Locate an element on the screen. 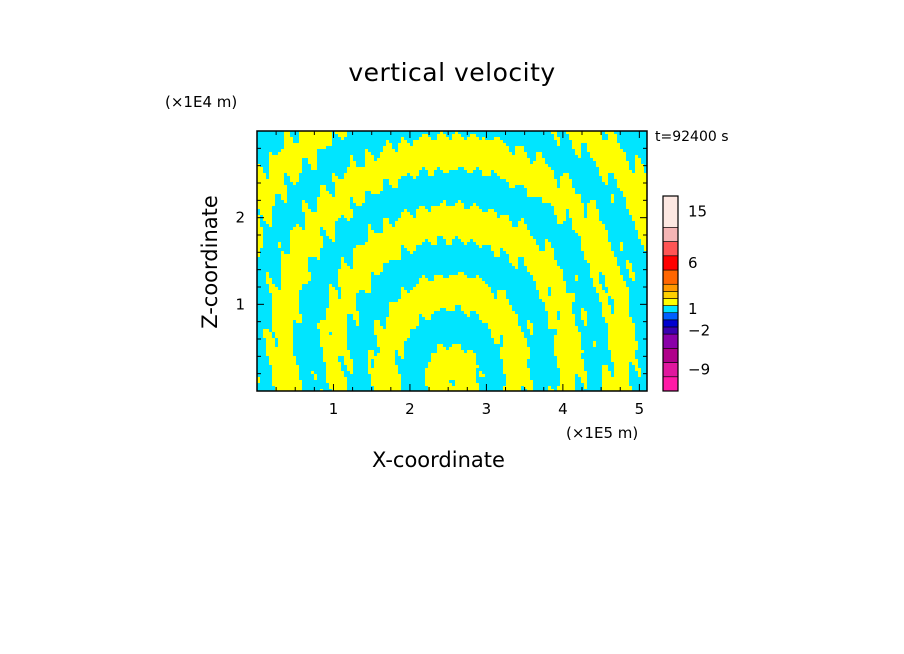  colorbar-label: 1 is located at coordinates (693, 309).